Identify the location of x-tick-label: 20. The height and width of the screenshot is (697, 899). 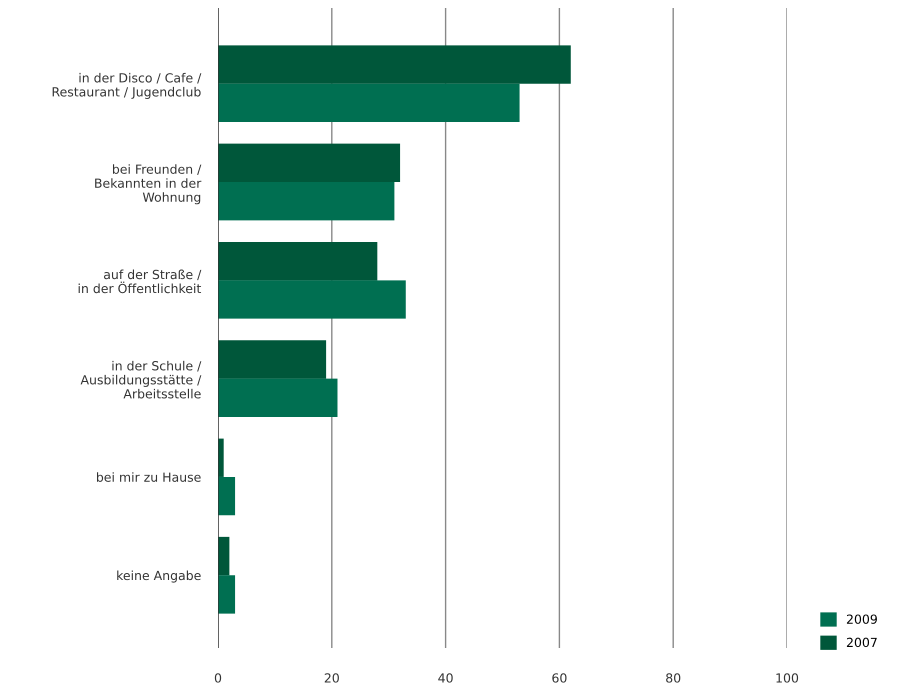
(331, 678).